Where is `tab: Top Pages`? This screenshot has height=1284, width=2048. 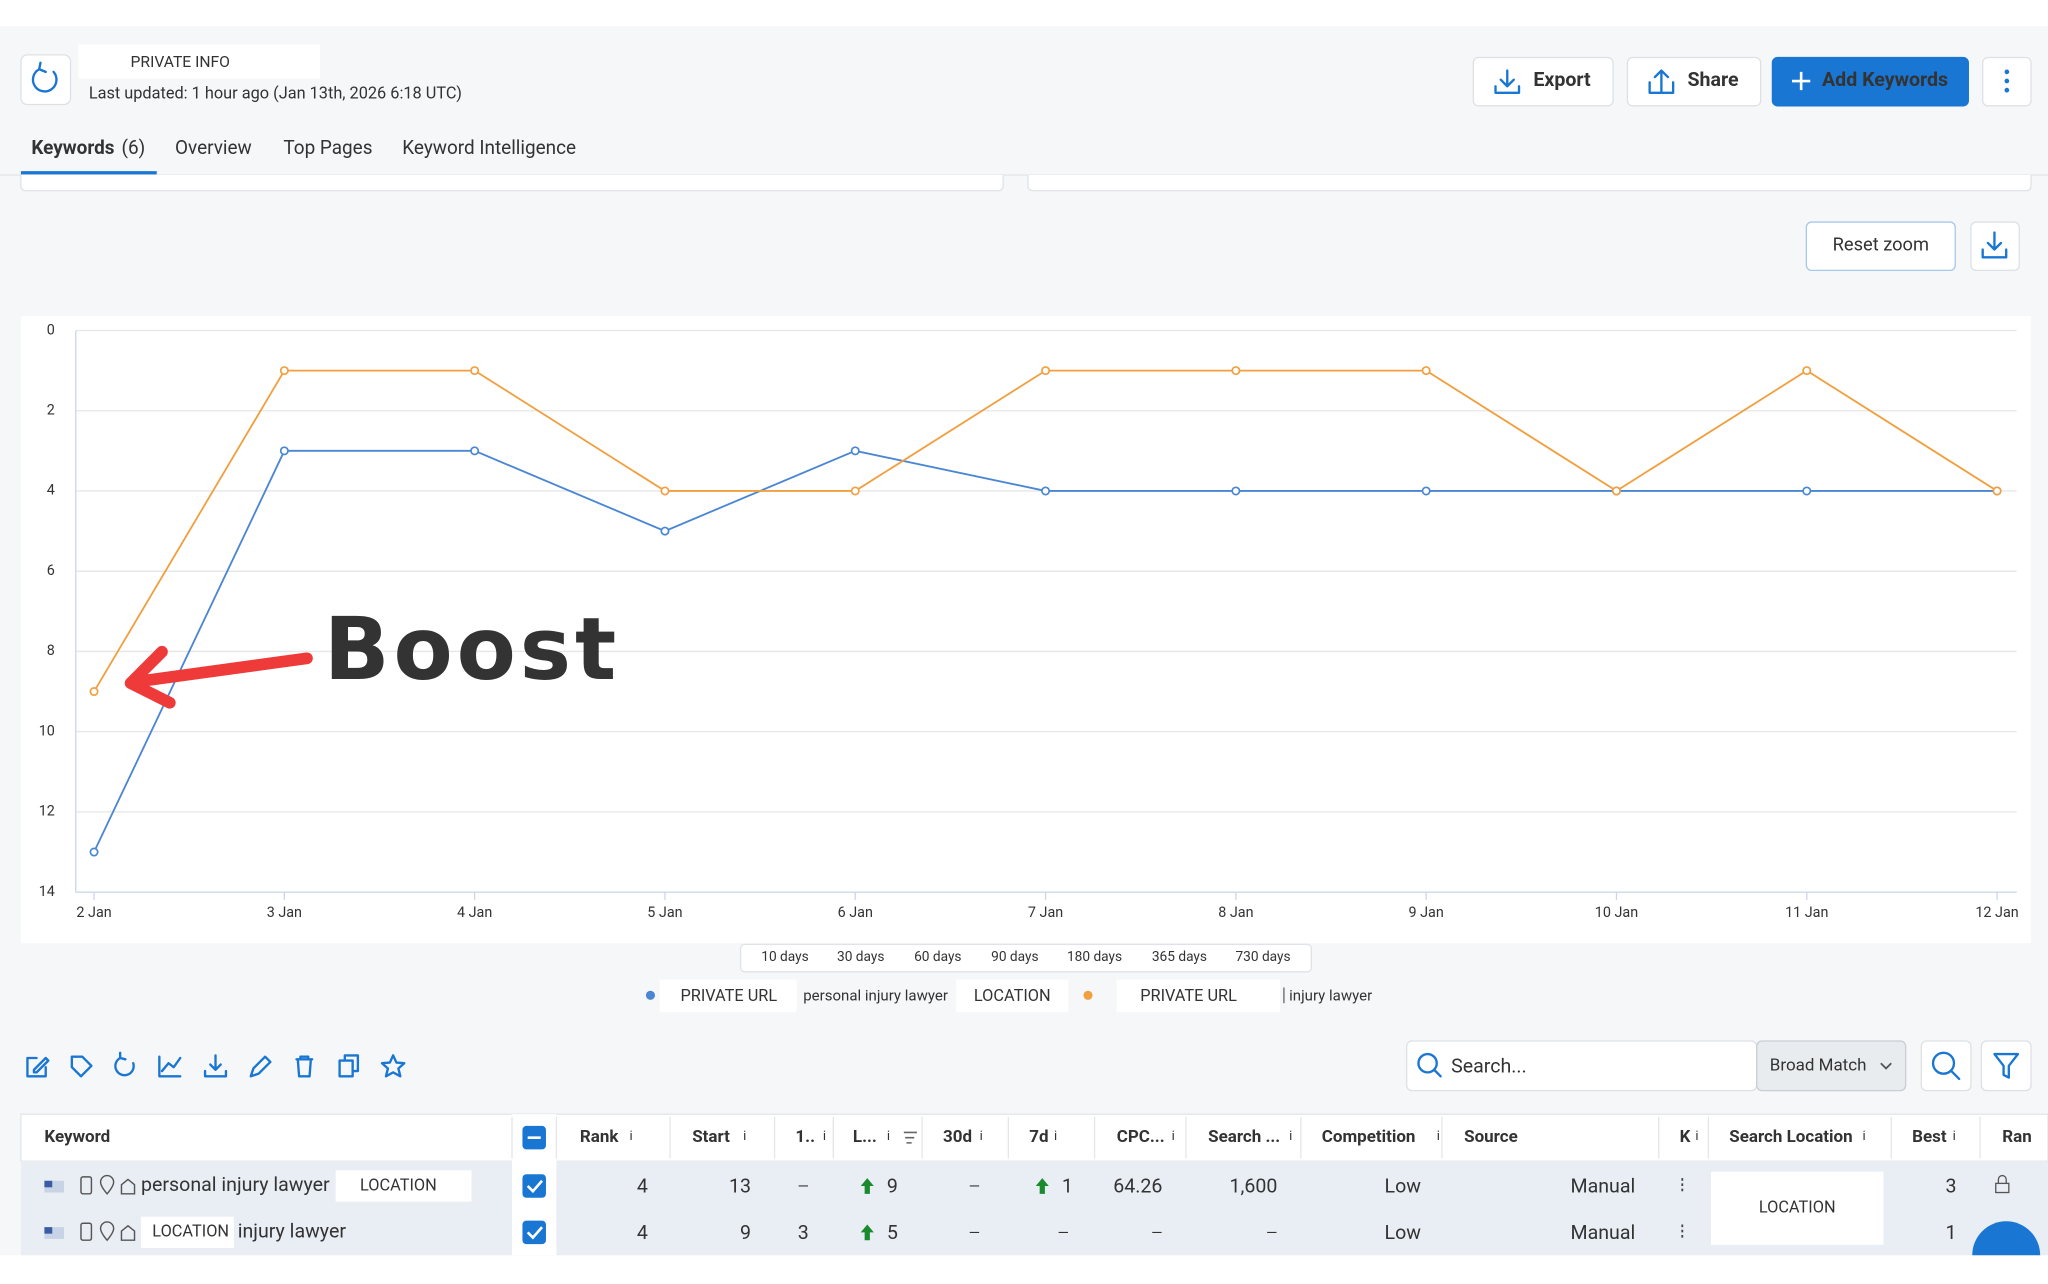
tab: Top Pages is located at coordinates (327, 147).